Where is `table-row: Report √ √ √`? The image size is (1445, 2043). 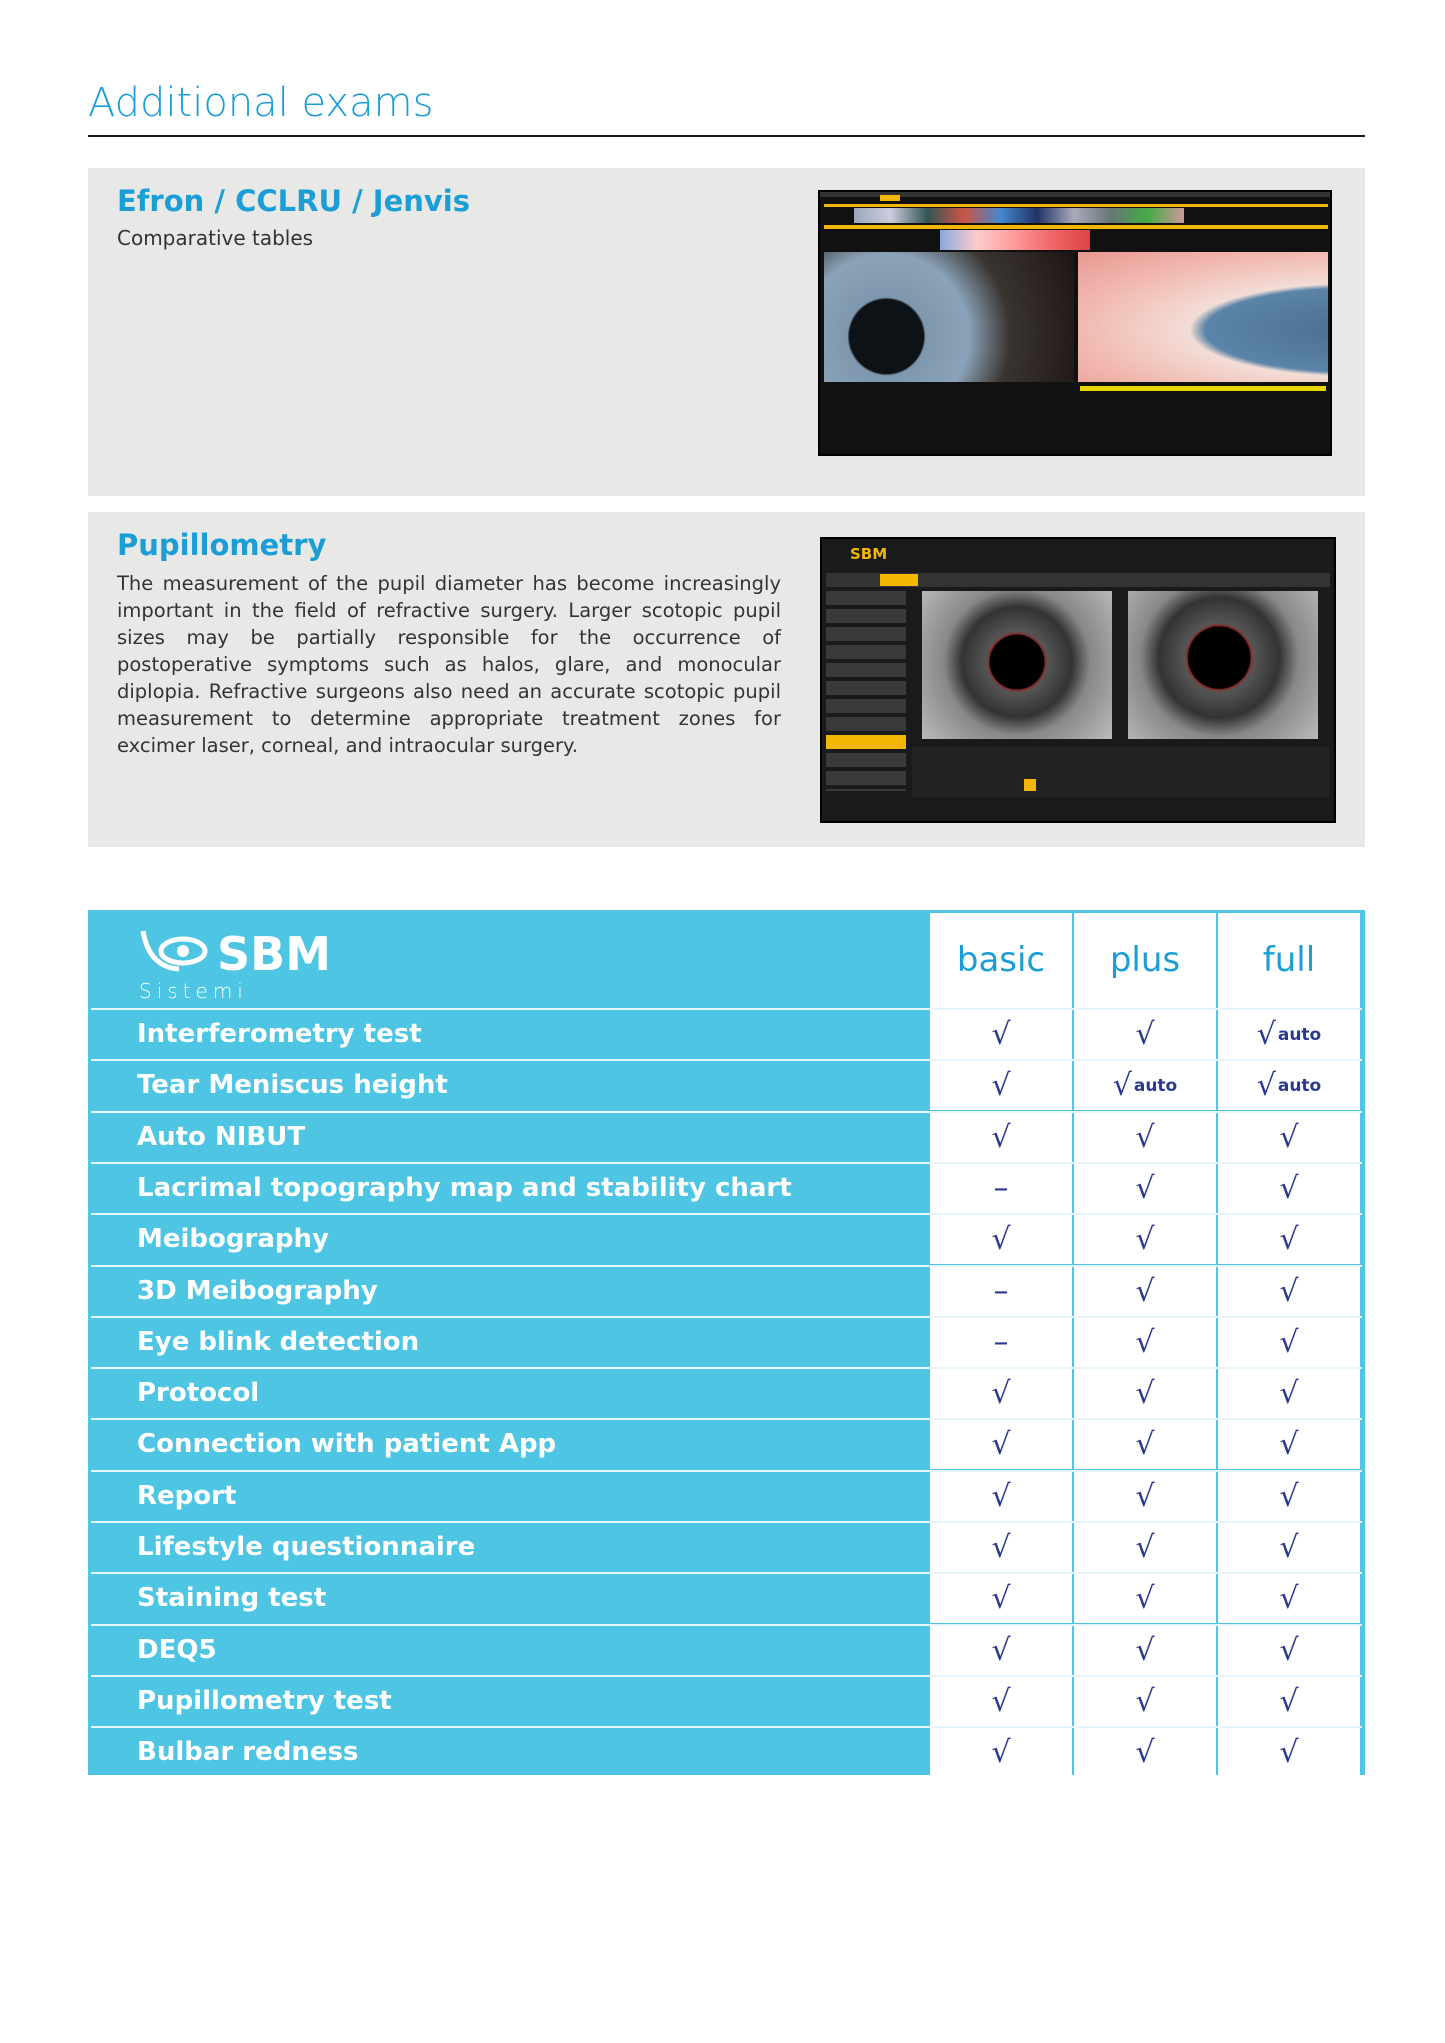 table-row: Report √ √ √ is located at coordinates (726, 1495).